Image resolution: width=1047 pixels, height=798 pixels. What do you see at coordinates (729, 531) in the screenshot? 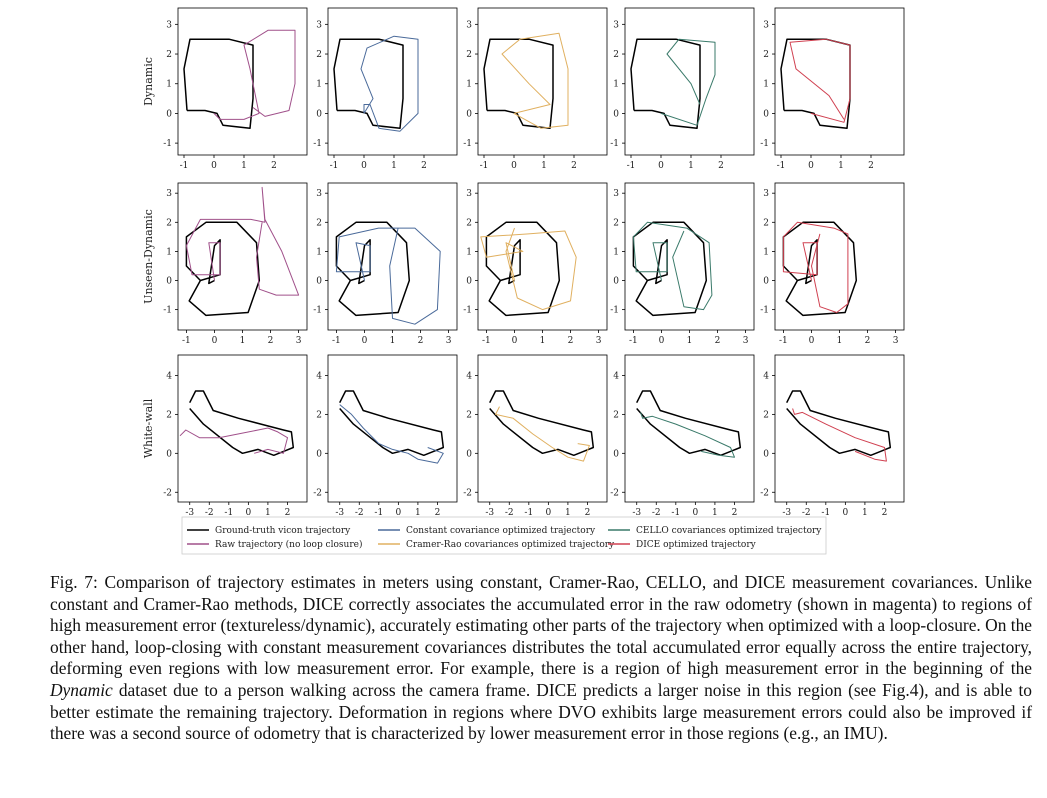
I see `legend-label: CELLO covariances optimized trajectory` at bounding box center [729, 531].